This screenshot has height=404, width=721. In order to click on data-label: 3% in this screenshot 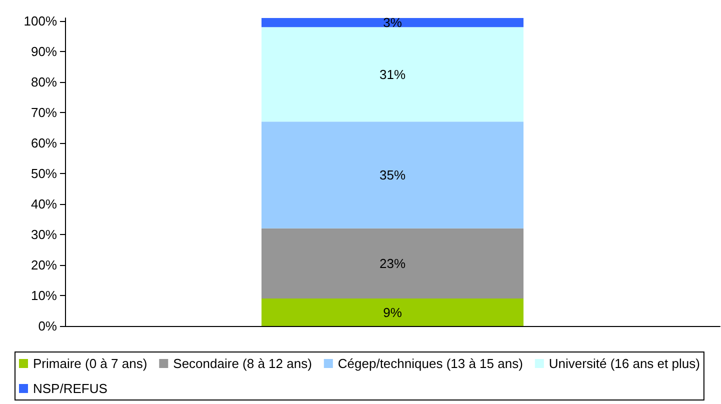, I will do `click(392, 22)`.